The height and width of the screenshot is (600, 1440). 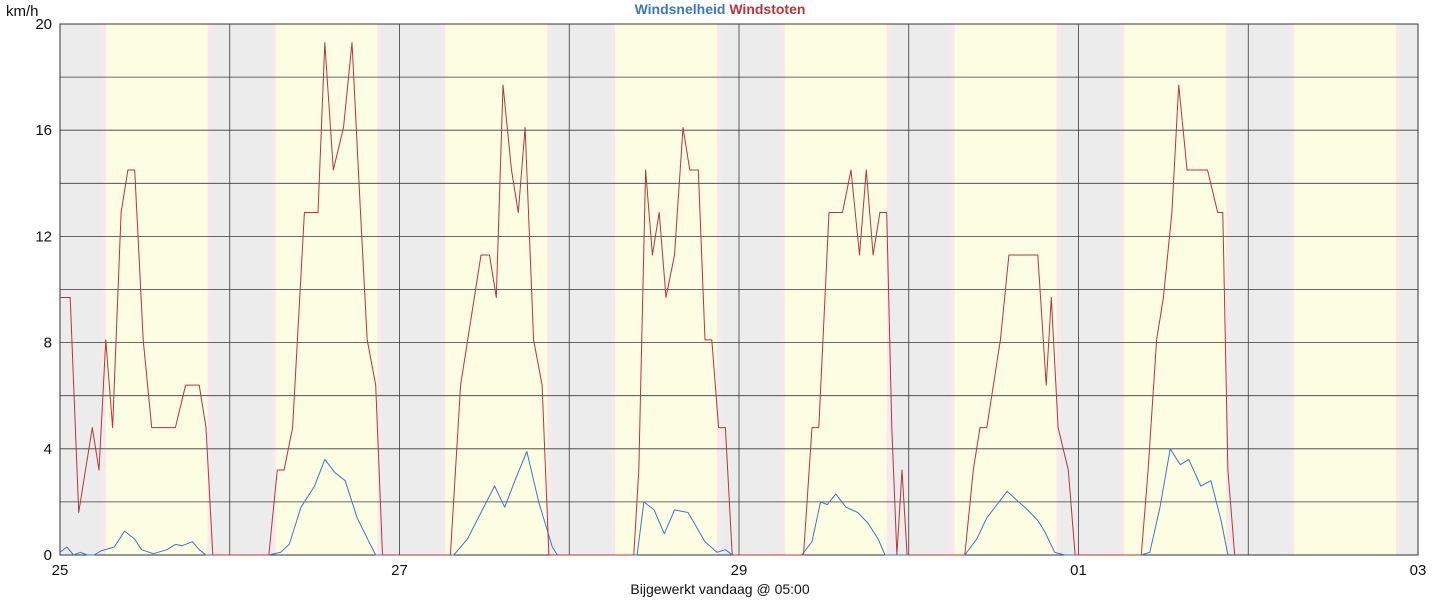 I want to click on x-tick-label: 03, so click(x=1418, y=570).